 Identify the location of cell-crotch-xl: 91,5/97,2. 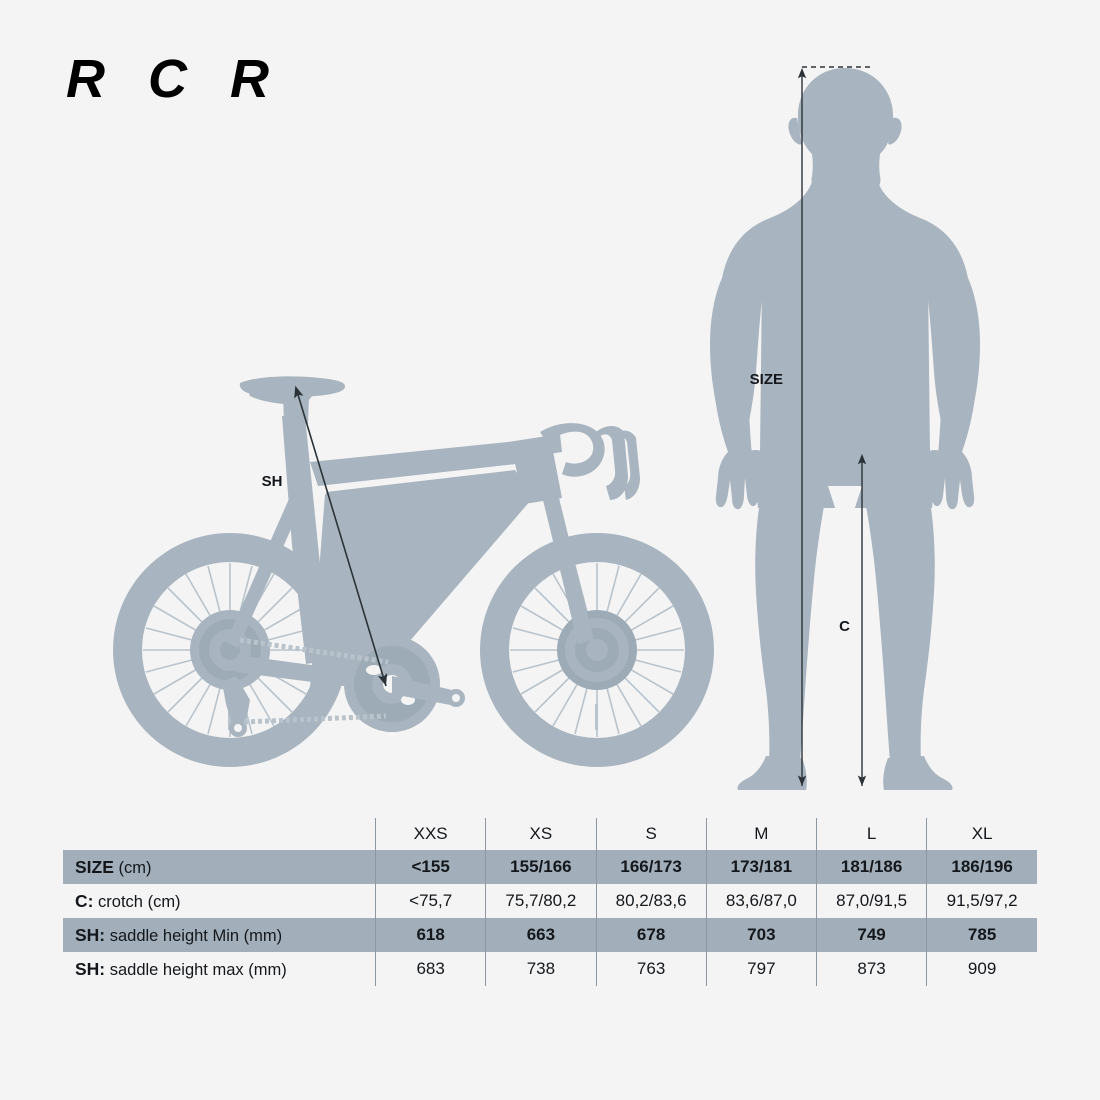
(981, 901).